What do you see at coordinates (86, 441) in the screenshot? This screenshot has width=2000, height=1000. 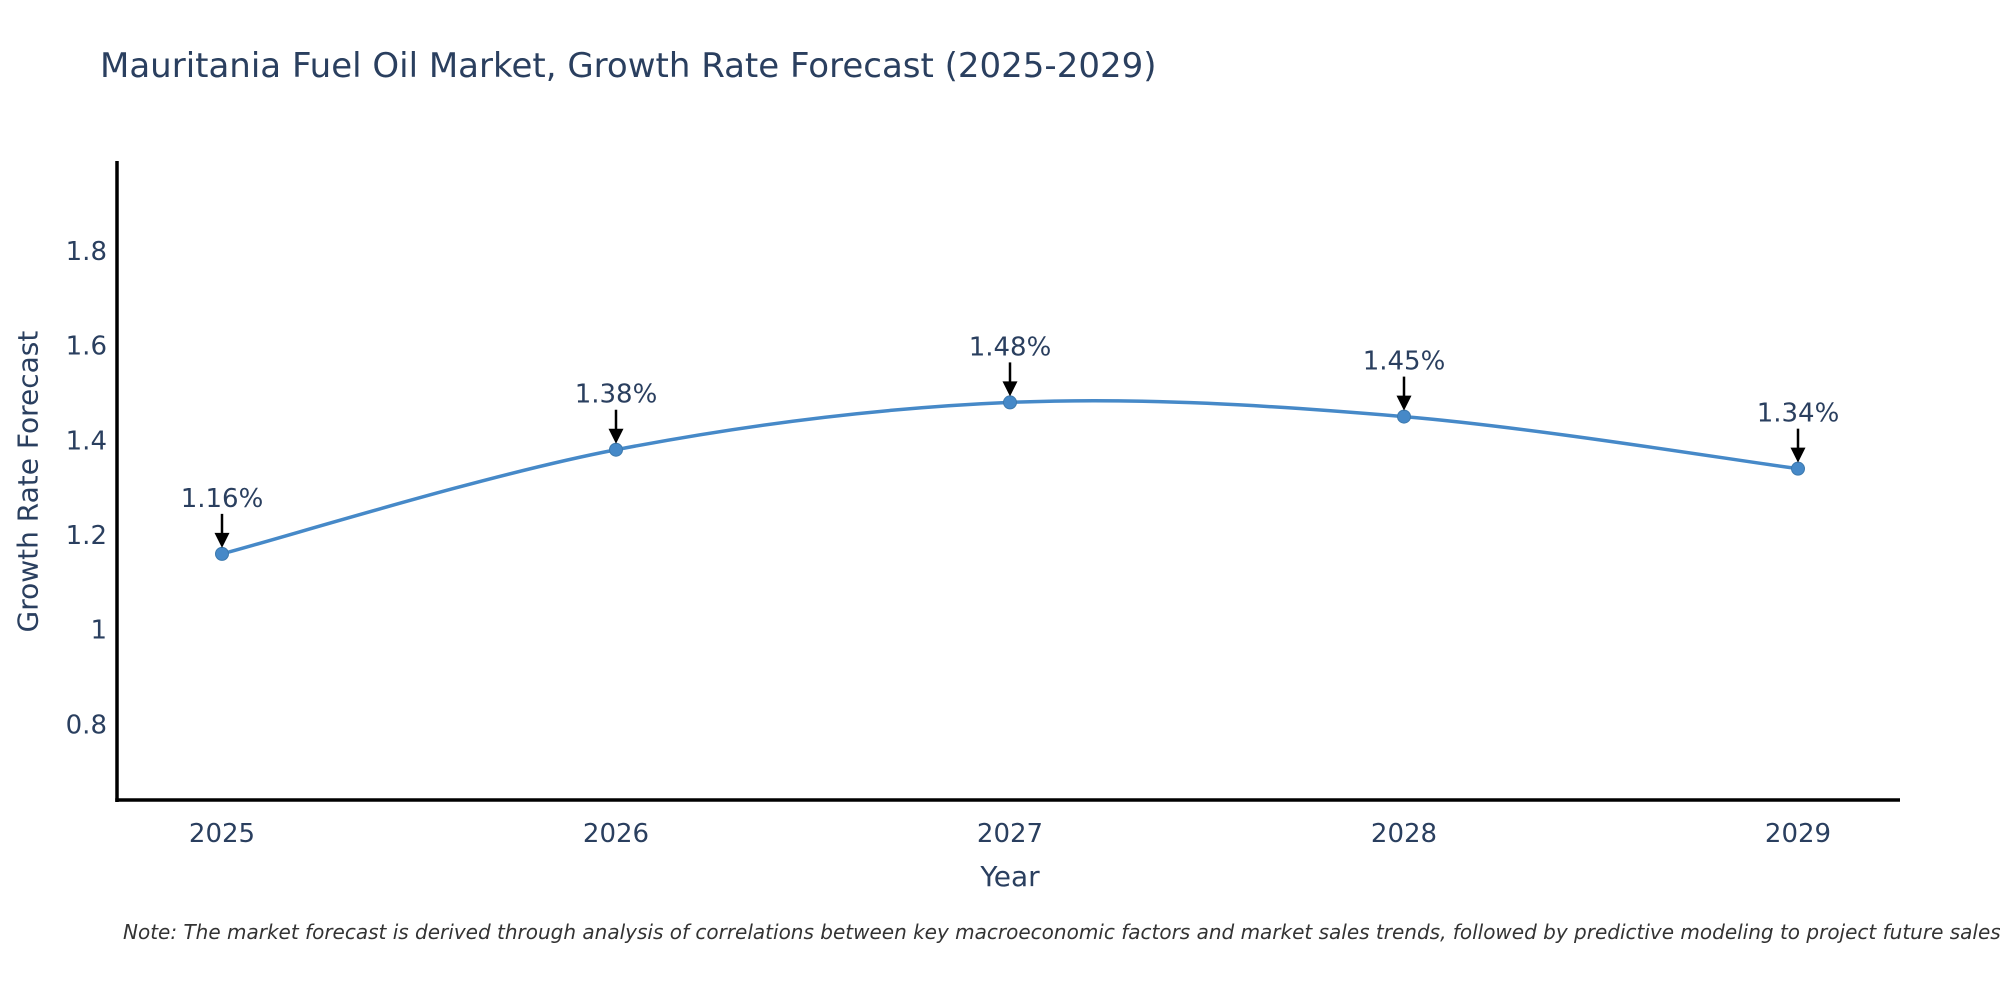 I see `y-tick-label: 1.4` at bounding box center [86, 441].